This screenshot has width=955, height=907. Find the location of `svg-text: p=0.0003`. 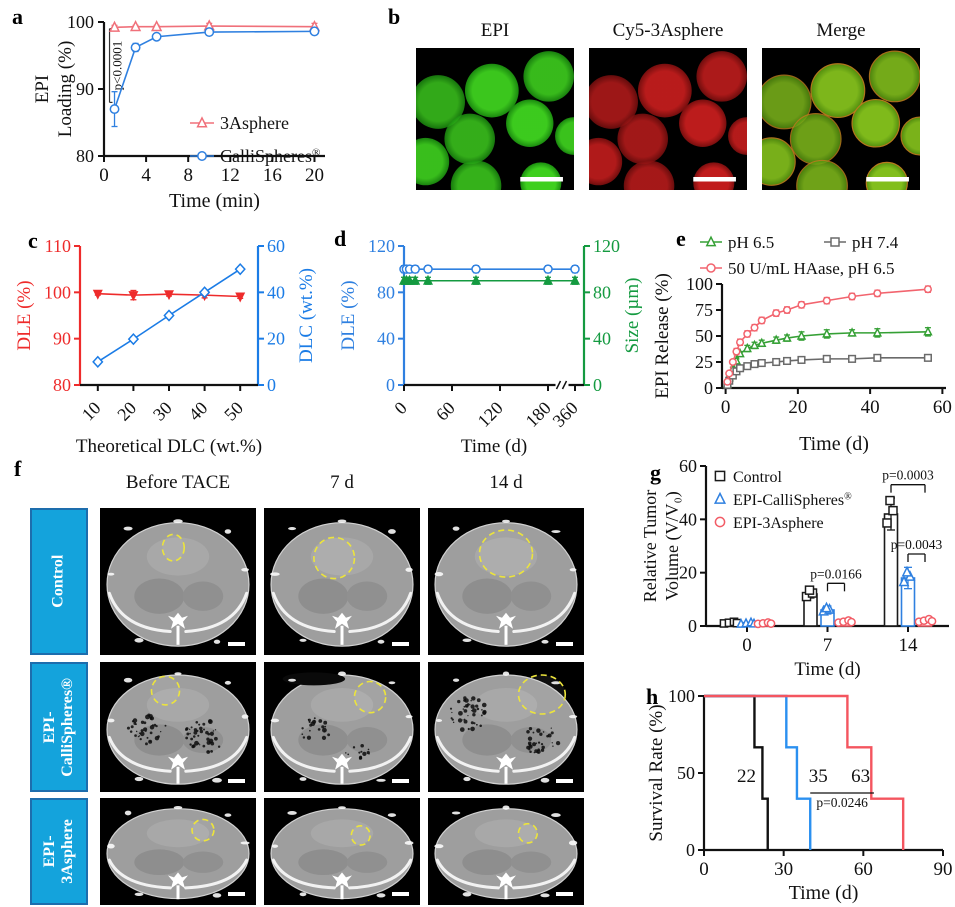

svg-text: p=0.0003 is located at coordinates (908, 475).